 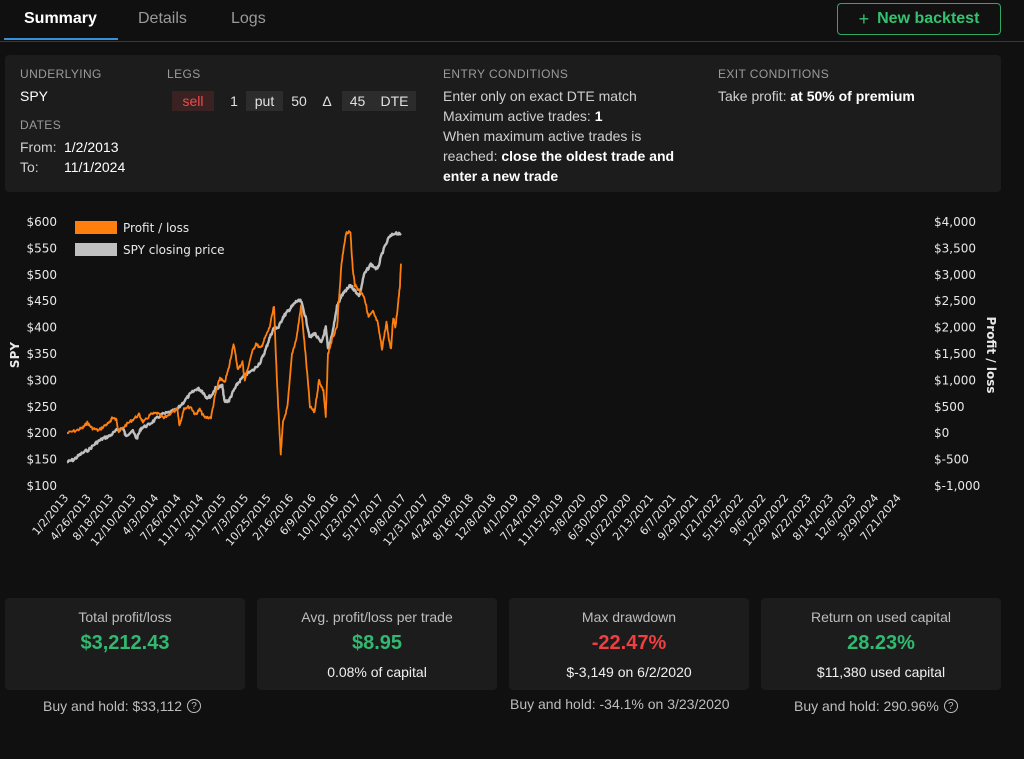 What do you see at coordinates (629, 617) in the screenshot?
I see `stat-title: Max drawdown` at bounding box center [629, 617].